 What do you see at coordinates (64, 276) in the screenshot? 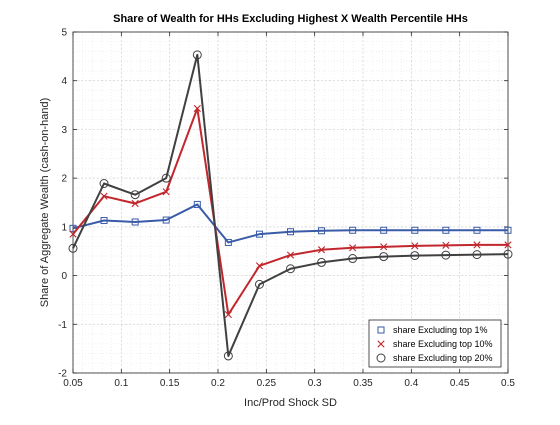
I see `y-tick-label: 0` at bounding box center [64, 276].